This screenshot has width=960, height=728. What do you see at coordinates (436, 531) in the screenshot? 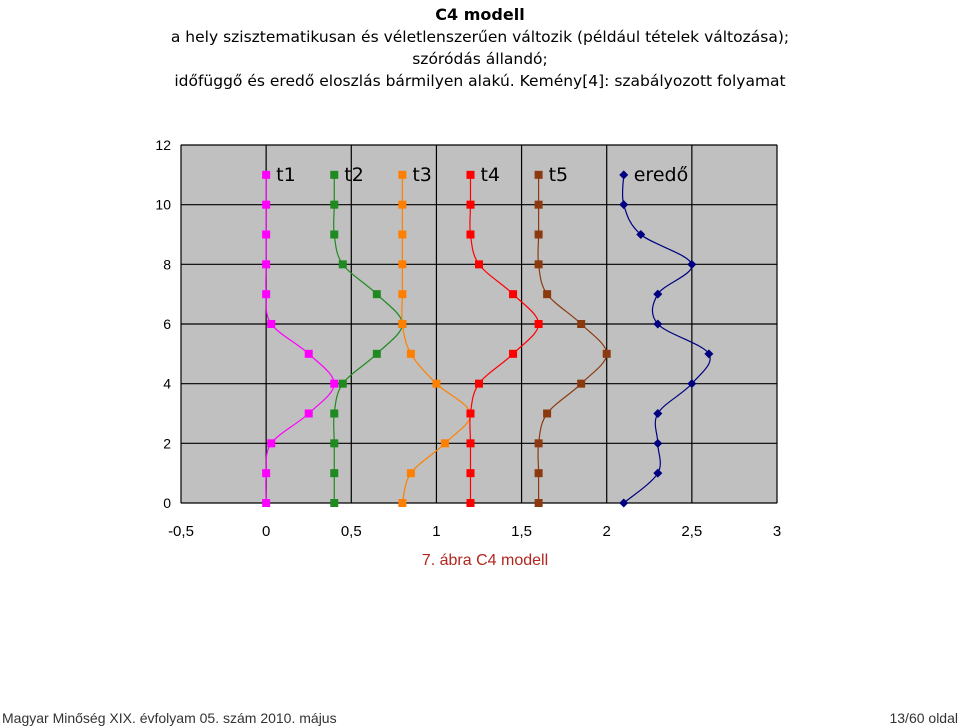
I see `x-tick-label: 1` at bounding box center [436, 531].